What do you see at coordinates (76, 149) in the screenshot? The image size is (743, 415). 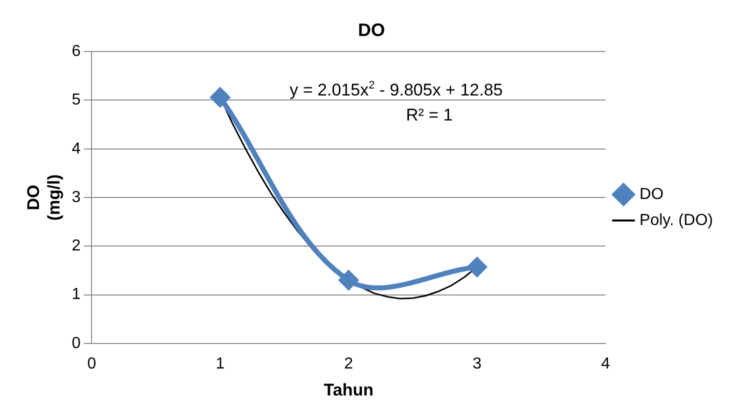 I see `y-tick-label: 4` at bounding box center [76, 149].